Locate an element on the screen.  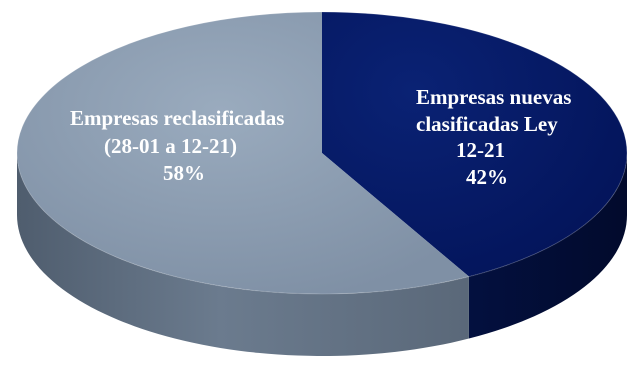
slice-0-label-line-1: clasificadas Ley is located at coordinates (487, 124).